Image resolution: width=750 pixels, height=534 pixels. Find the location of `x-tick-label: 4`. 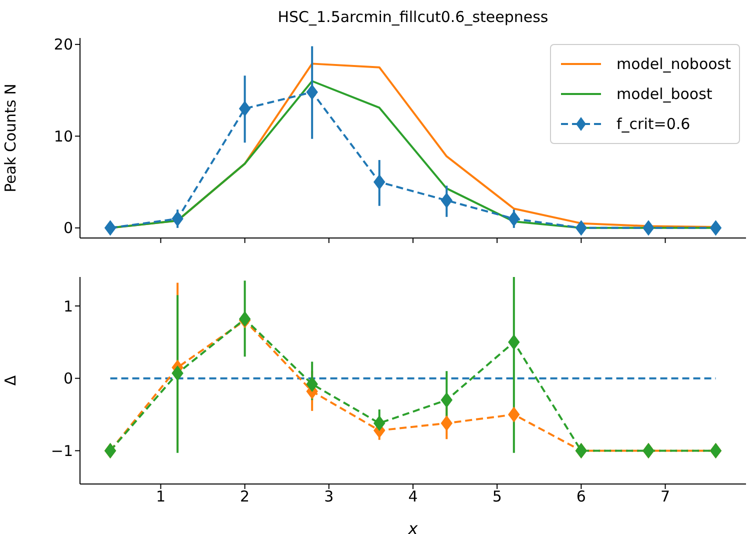

x-tick-label: 4 is located at coordinates (413, 497).